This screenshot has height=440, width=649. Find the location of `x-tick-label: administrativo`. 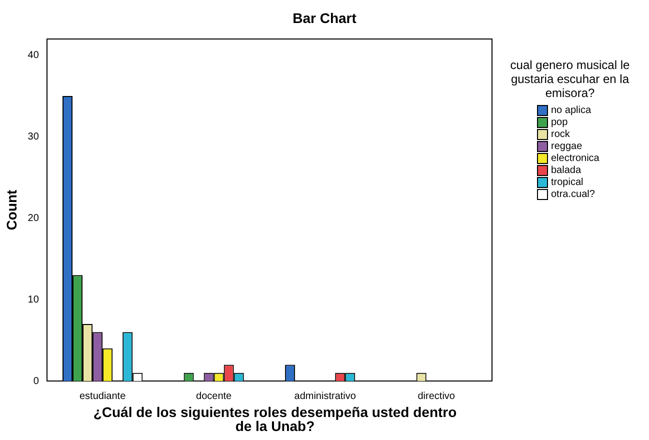

x-tick-label: administrativo is located at coordinates (325, 396).